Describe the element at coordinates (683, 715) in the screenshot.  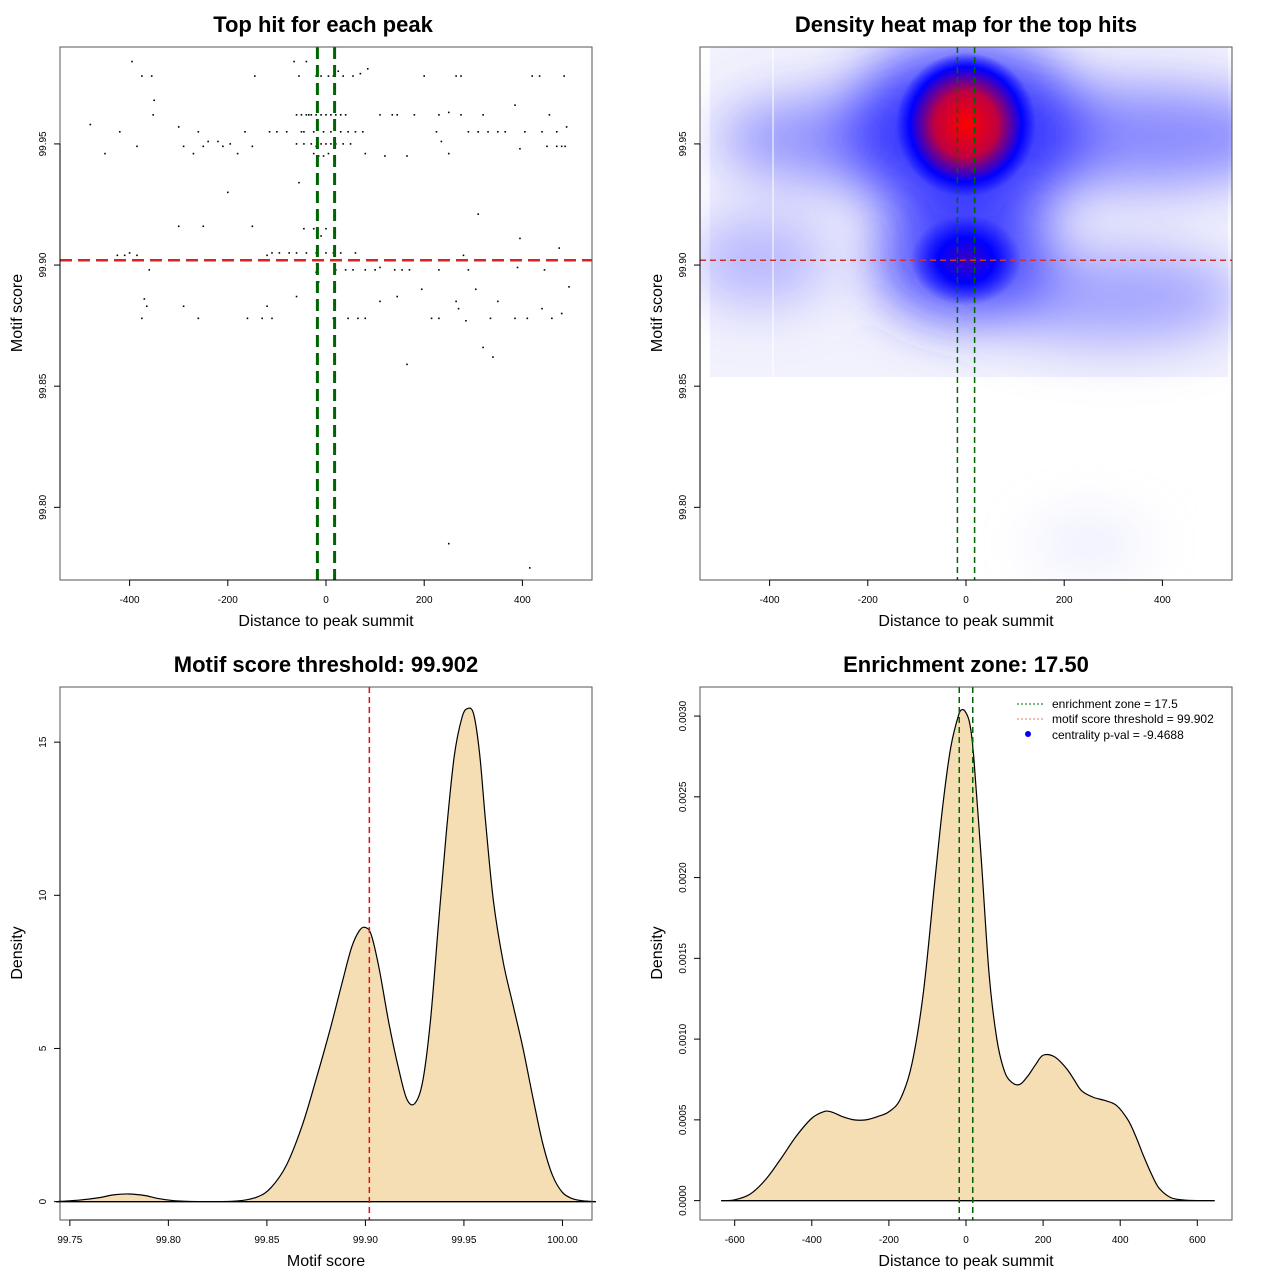
I see `y-tick-label: 0.0030` at that location.